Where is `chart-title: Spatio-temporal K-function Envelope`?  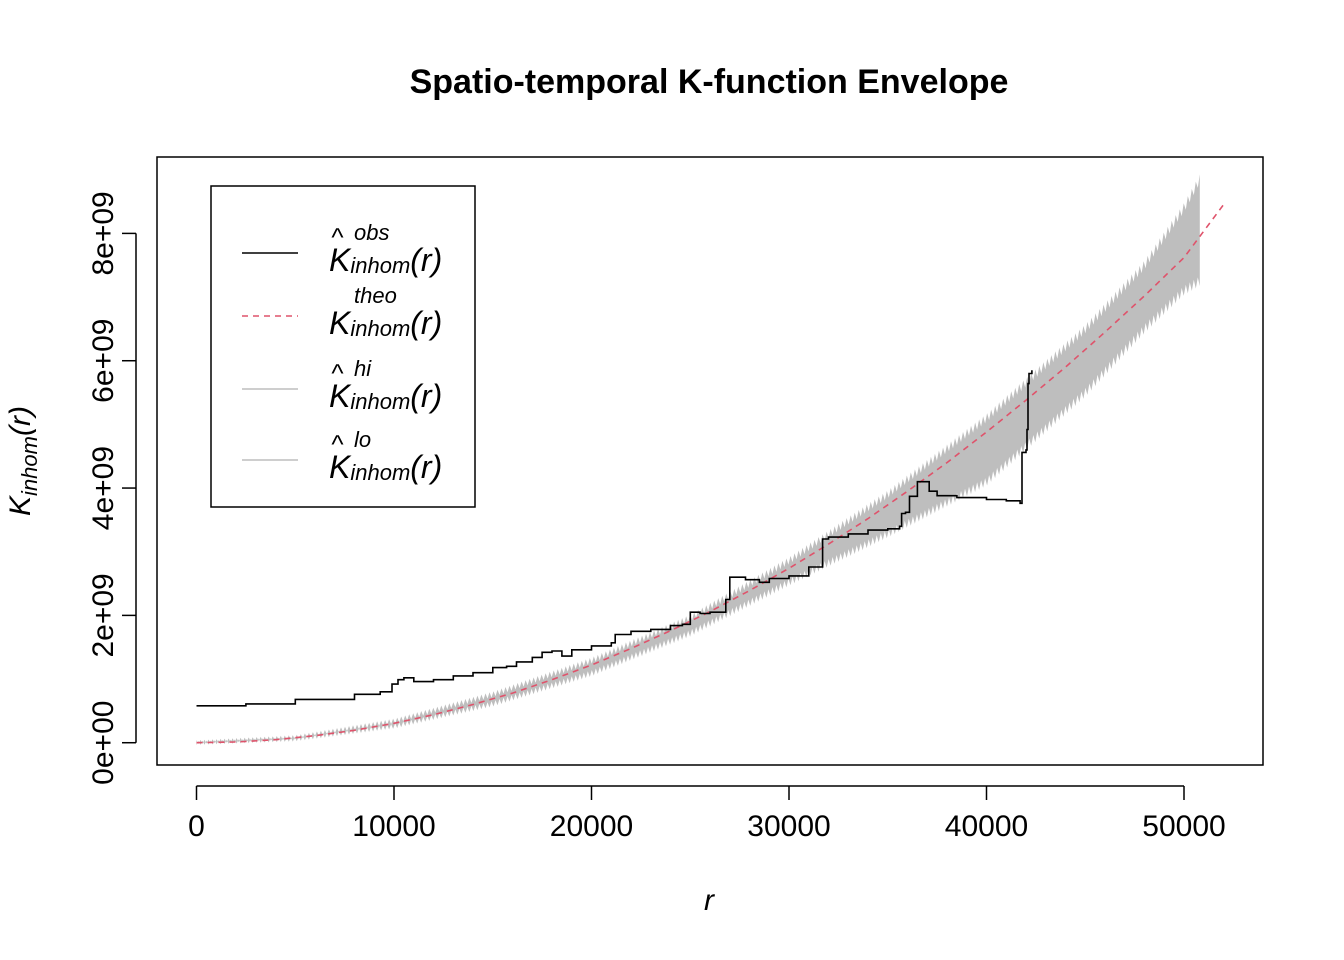 chart-title: Spatio-temporal K-function Envelope is located at coordinates (709, 82).